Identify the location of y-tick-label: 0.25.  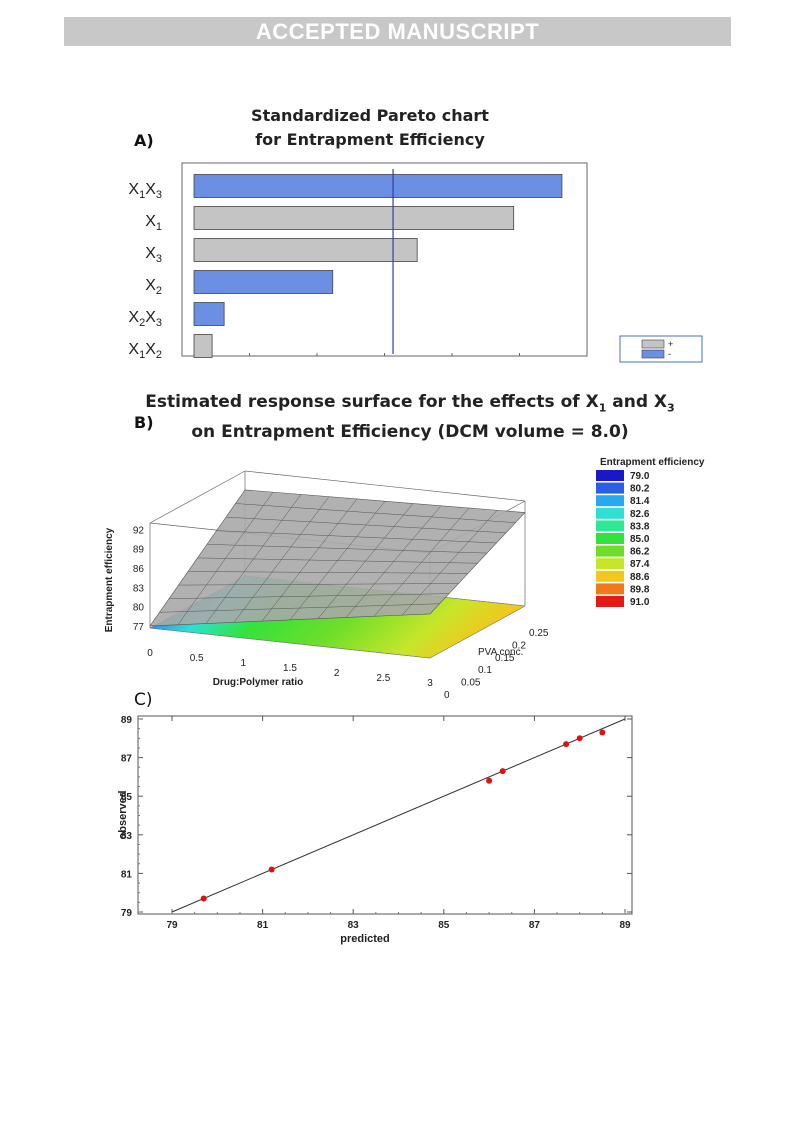
(539, 633).